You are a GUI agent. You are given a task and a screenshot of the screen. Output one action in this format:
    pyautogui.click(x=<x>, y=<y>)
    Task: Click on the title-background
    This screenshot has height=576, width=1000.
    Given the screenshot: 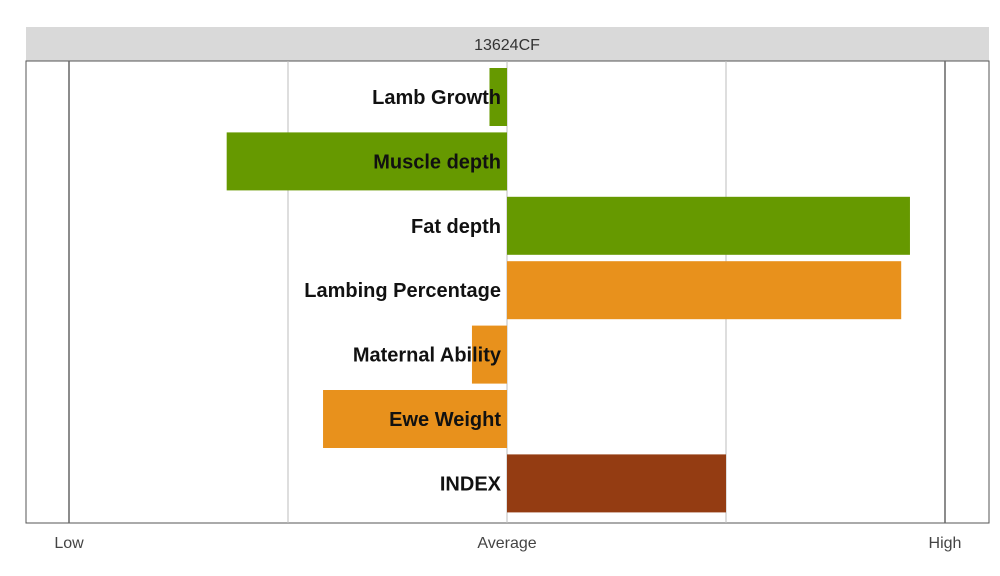 What is the action you would take?
    pyautogui.click(x=507, y=44)
    